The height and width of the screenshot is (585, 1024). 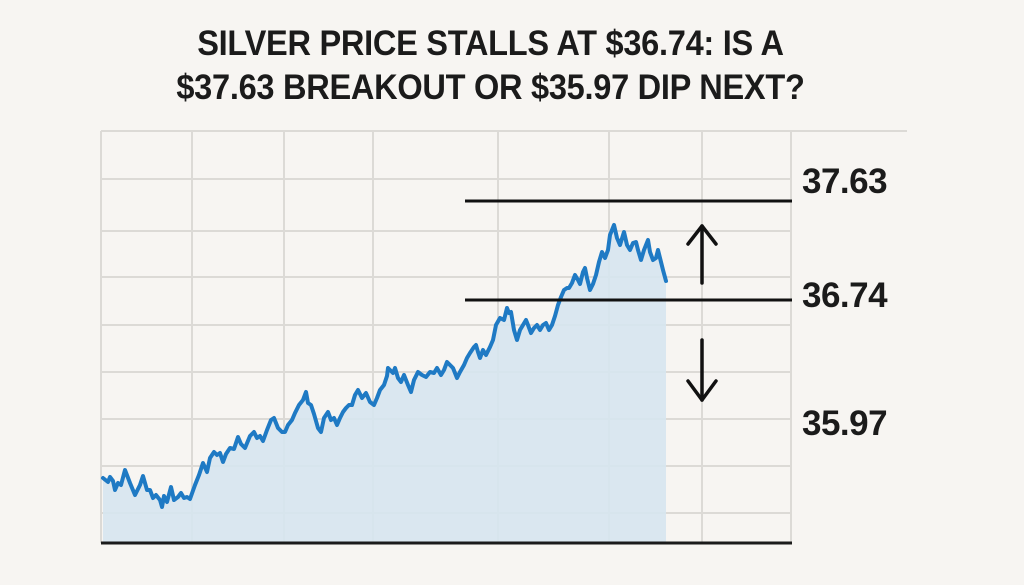 I want to click on title-line-2: $37.63 BREAKOUT OR $35.97 DIP NEXT?, so click(x=490, y=87).